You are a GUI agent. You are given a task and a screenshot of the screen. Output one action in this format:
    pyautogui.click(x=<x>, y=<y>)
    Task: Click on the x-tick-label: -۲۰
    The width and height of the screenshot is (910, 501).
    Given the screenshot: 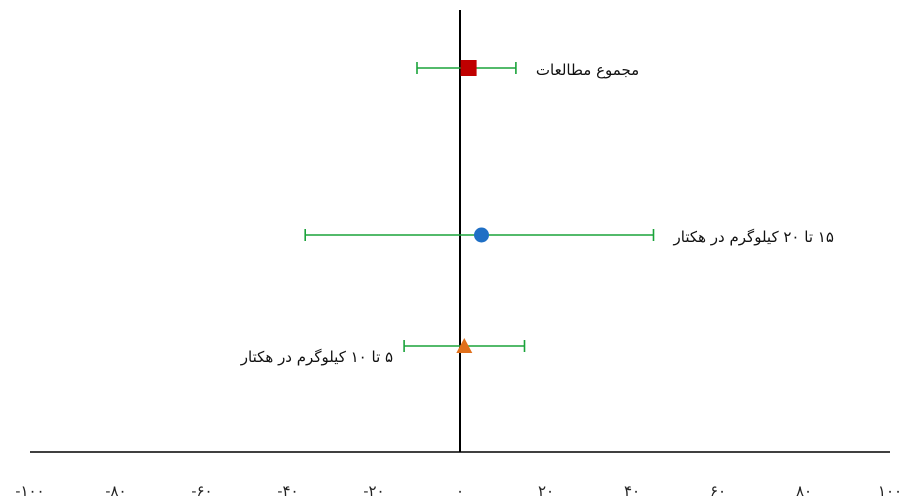 What is the action you would take?
    pyautogui.click(x=373, y=491)
    